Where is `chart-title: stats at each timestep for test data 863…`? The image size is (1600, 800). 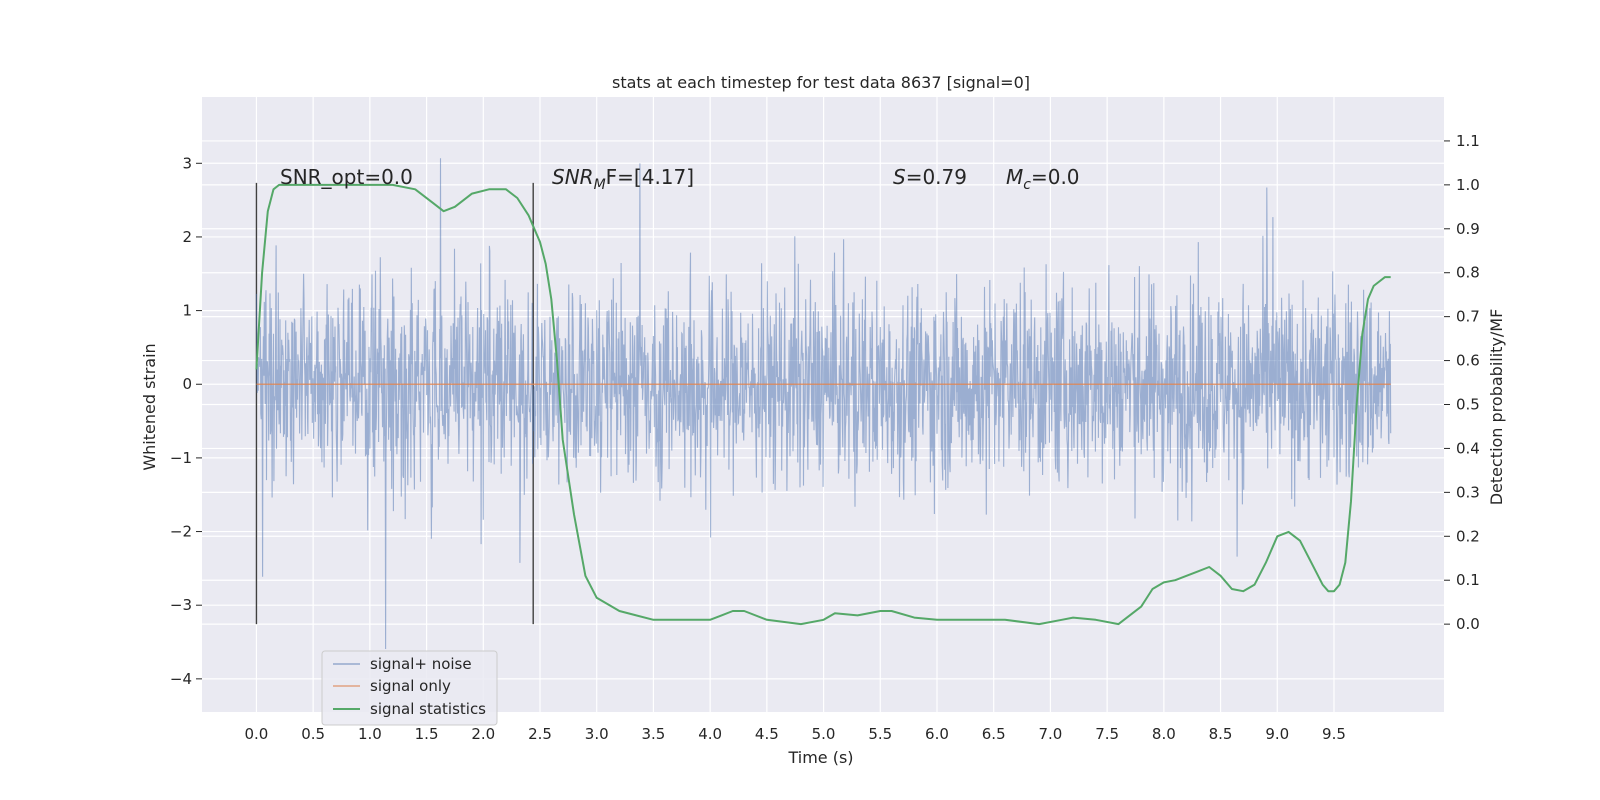 chart-title: stats at each timestep for test data 863… is located at coordinates (821, 82).